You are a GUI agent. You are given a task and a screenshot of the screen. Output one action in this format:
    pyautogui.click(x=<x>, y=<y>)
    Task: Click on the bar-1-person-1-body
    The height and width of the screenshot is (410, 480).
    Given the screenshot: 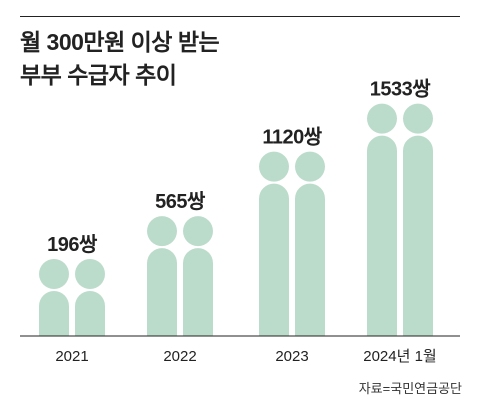 What is the action you would take?
    pyautogui.click(x=198, y=292)
    